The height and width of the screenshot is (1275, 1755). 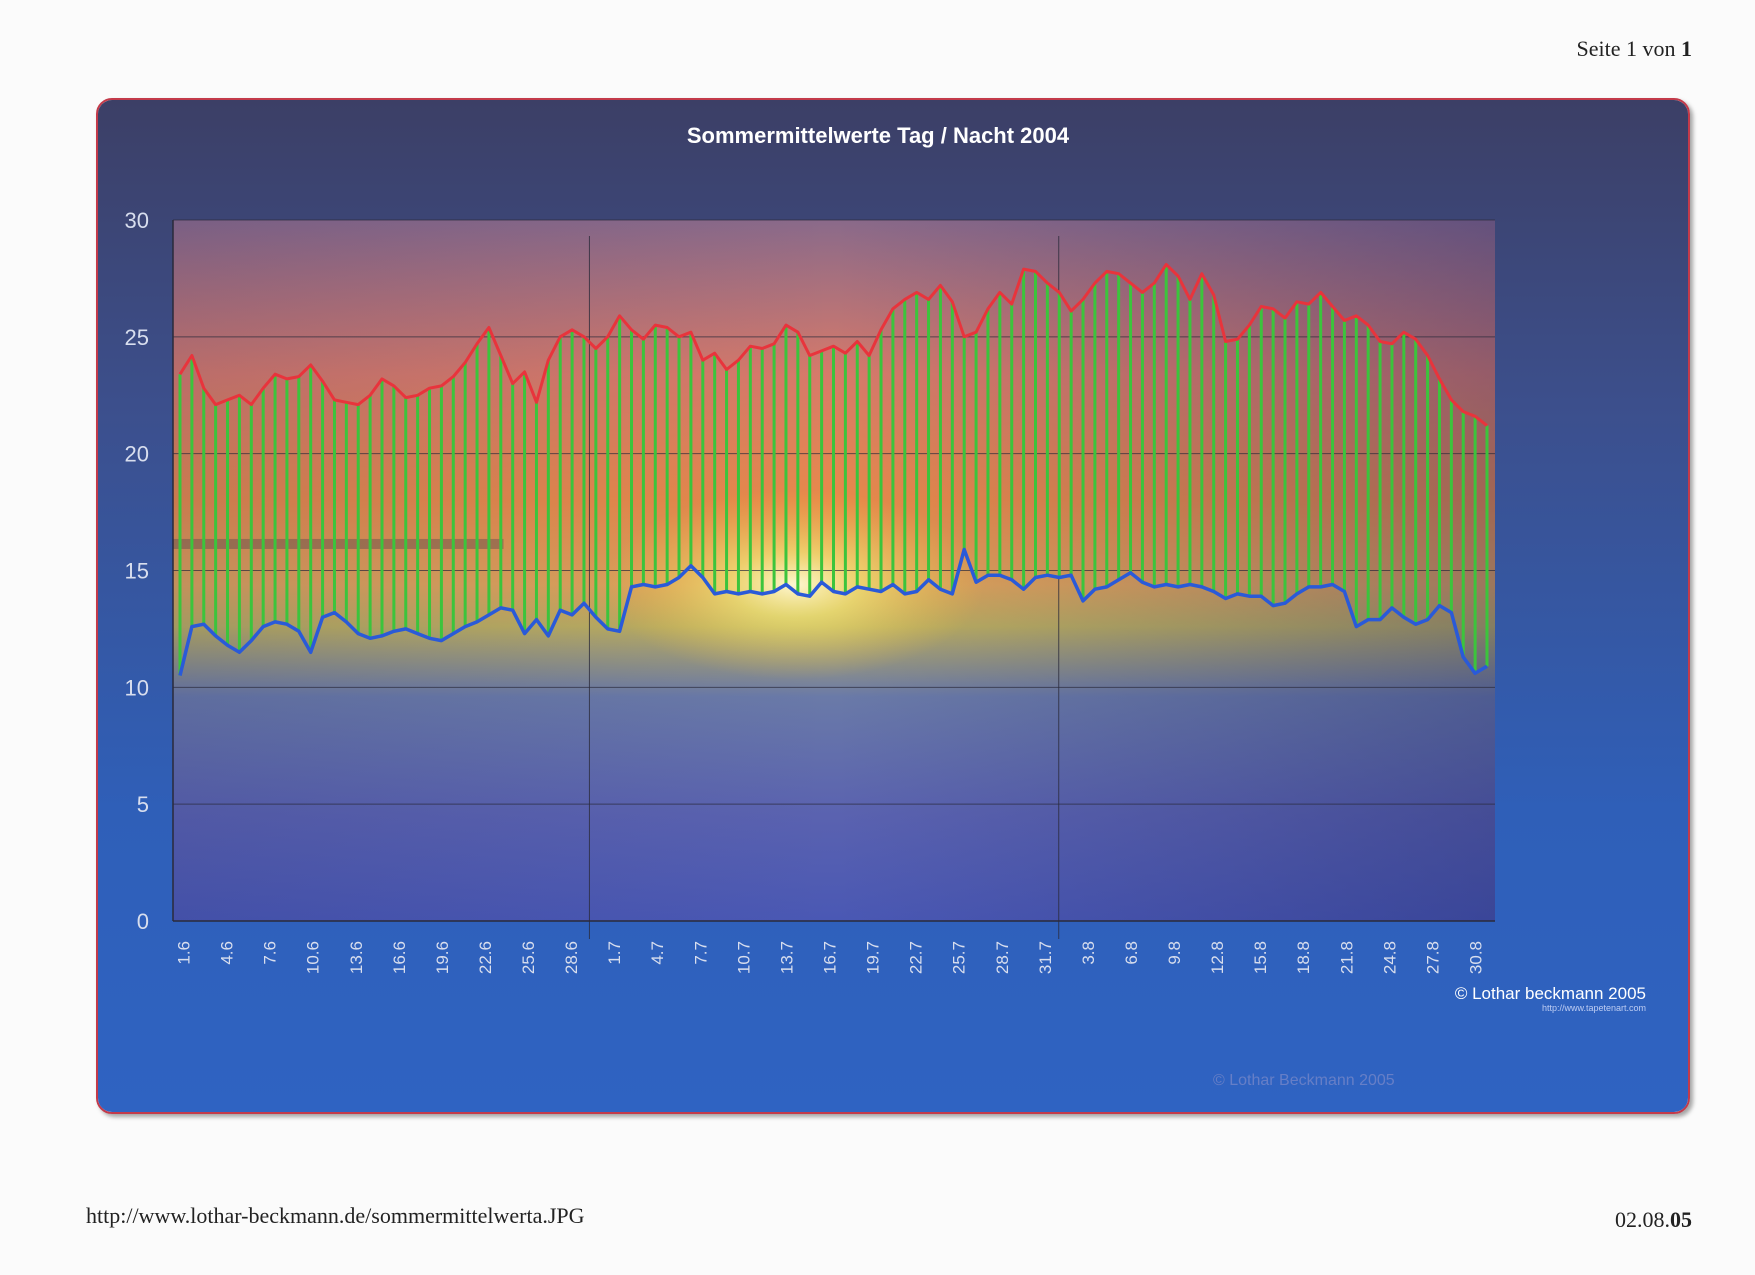 What do you see at coordinates (227, 953) in the screenshot?
I see `x-tick-label-1: 4.6` at bounding box center [227, 953].